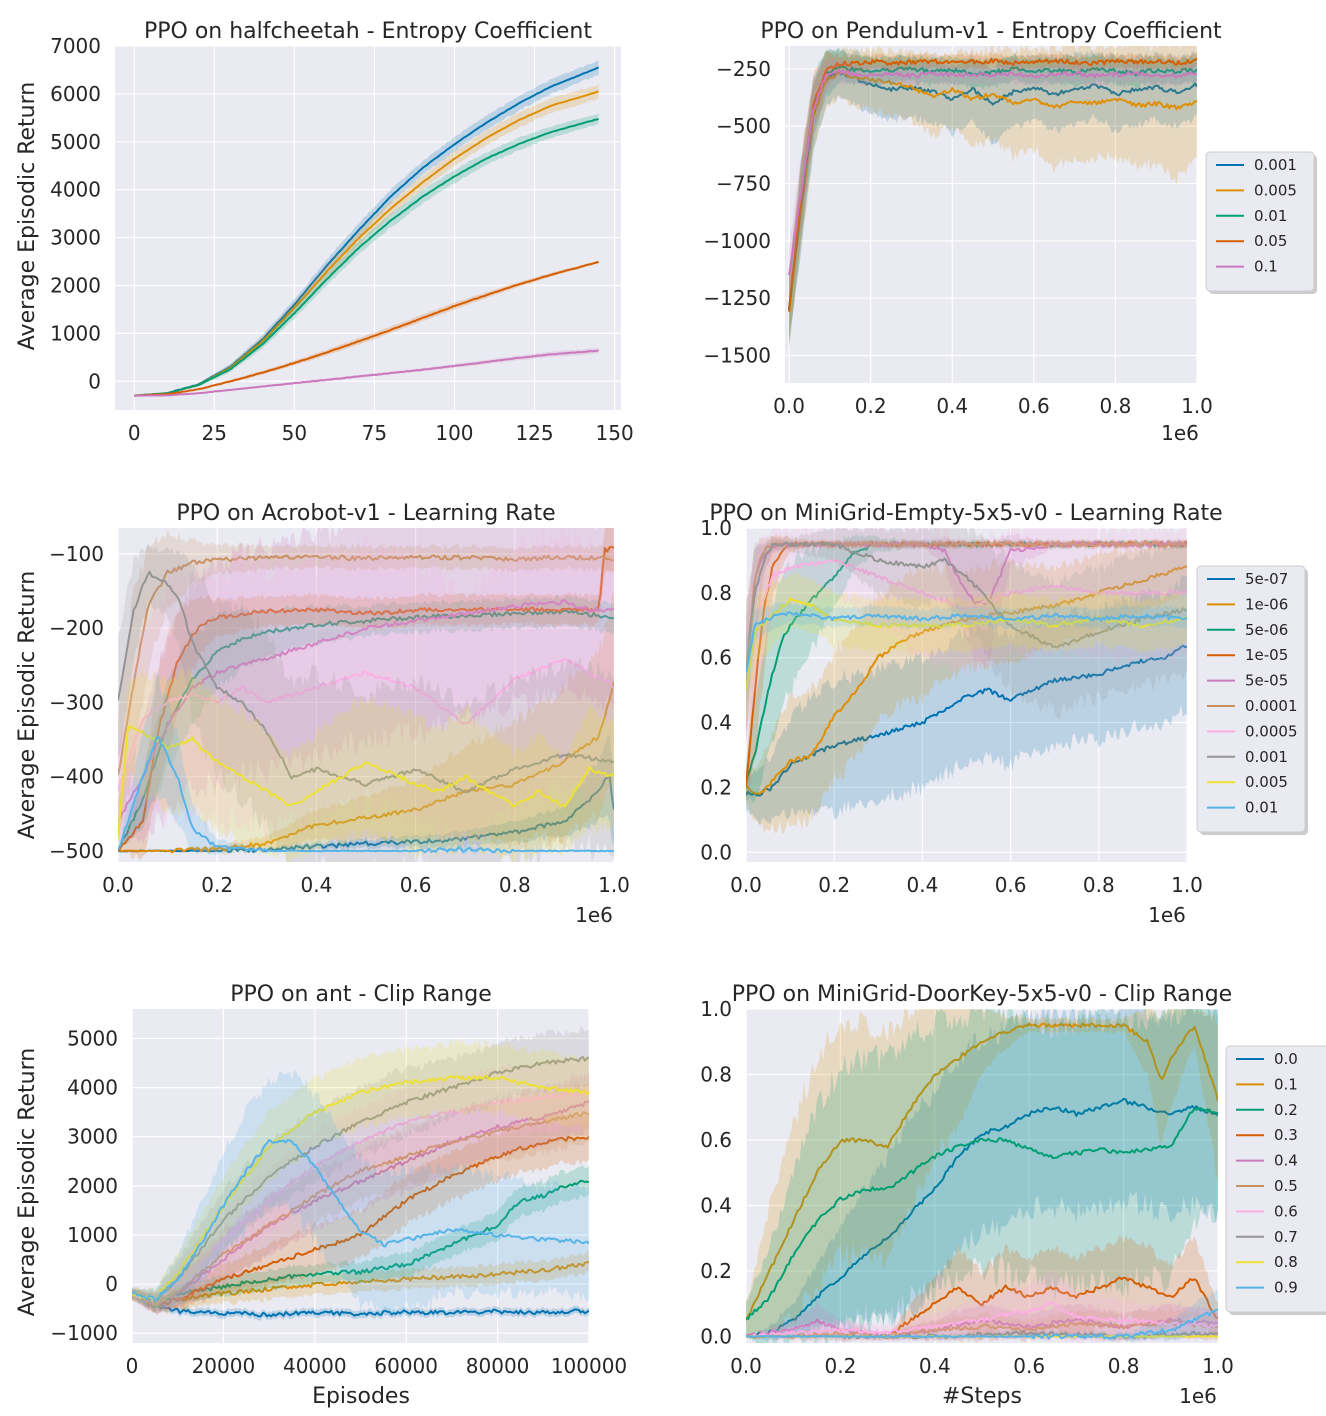 The image size is (1326, 1416). What do you see at coordinates (1266, 579) in the screenshot?
I see `legend-entry-label: 5e-07` at bounding box center [1266, 579].